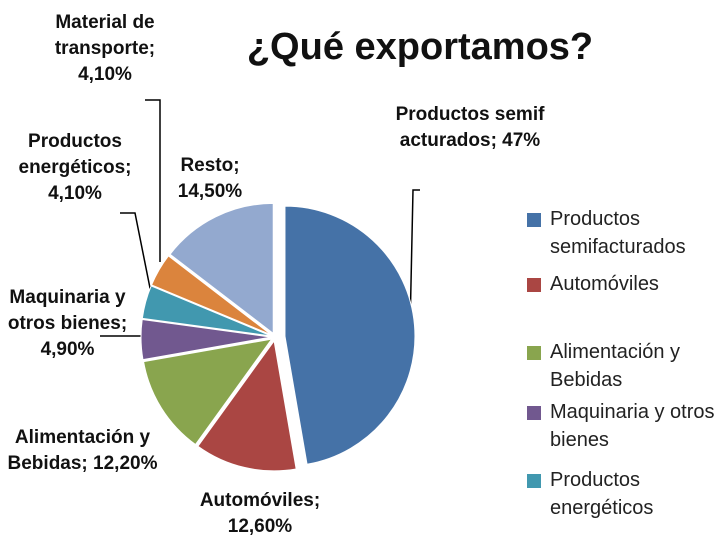  Describe the element at coordinates (602, 494) in the screenshot. I see `legend-label: Productos energéticos` at that location.